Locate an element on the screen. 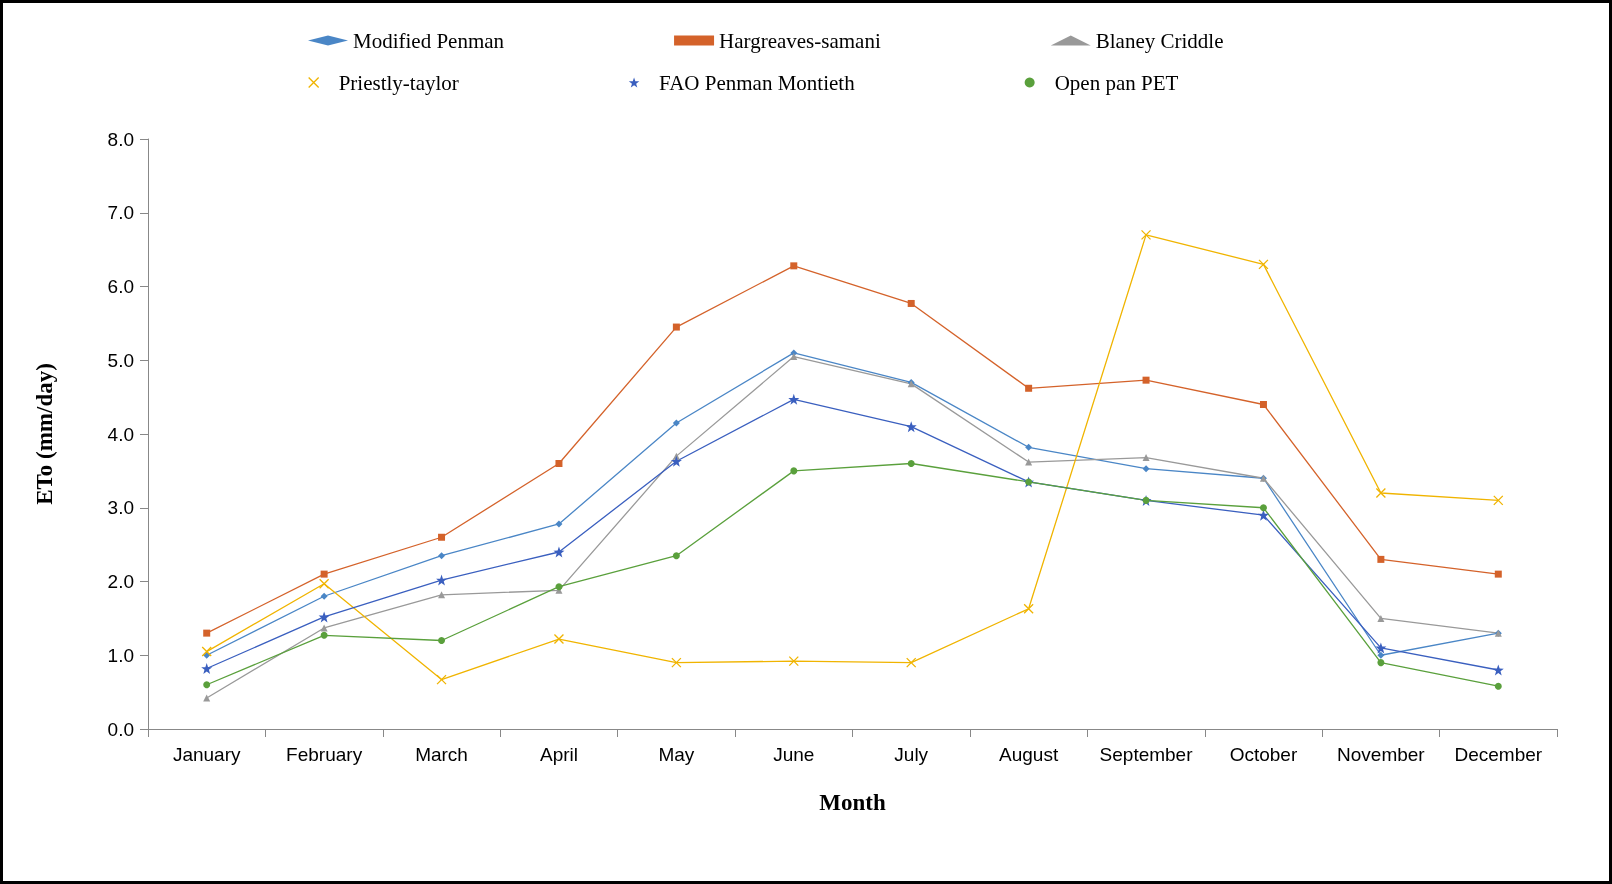 This screenshot has width=1612, height=884. legend-label: Open pan PET is located at coordinates (1116, 82).